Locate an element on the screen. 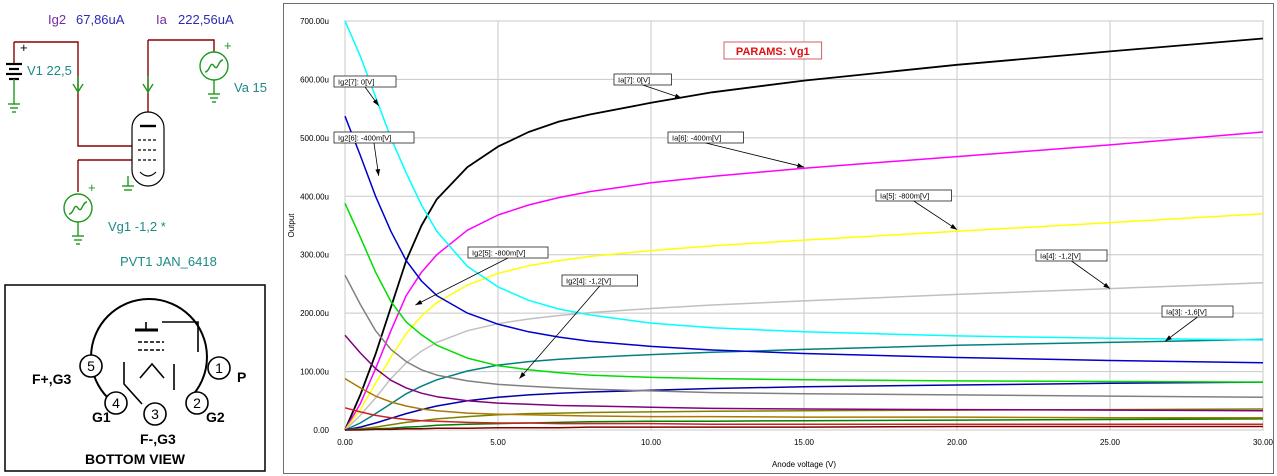 The height and width of the screenshot is (476, 1277). schematic-panel: Ig2 67,86uA Ia 222,56uA + V1 22,5 is located at coordinates (136, 140).